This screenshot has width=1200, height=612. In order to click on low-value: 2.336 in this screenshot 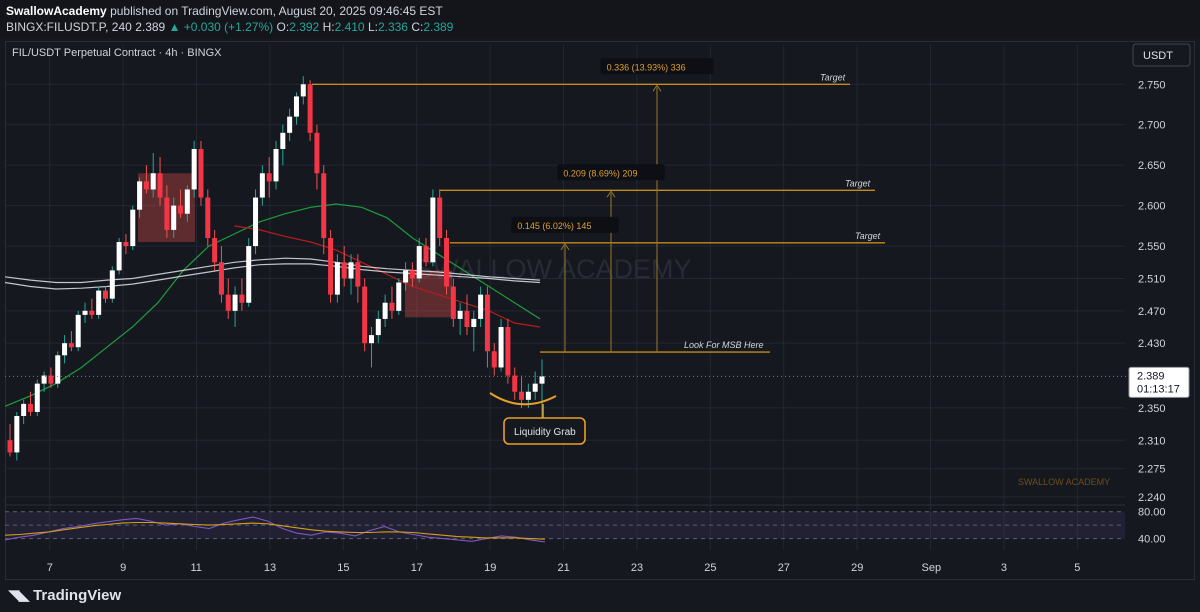, I will do `click(392, 27)`.